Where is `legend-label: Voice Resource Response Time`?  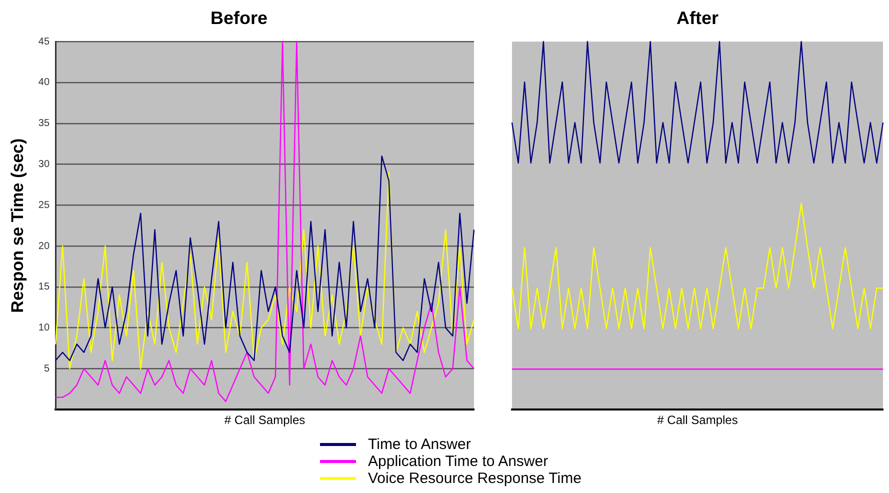
legend-label: Voice Resource Response Time is located at coordinates (475, 478).